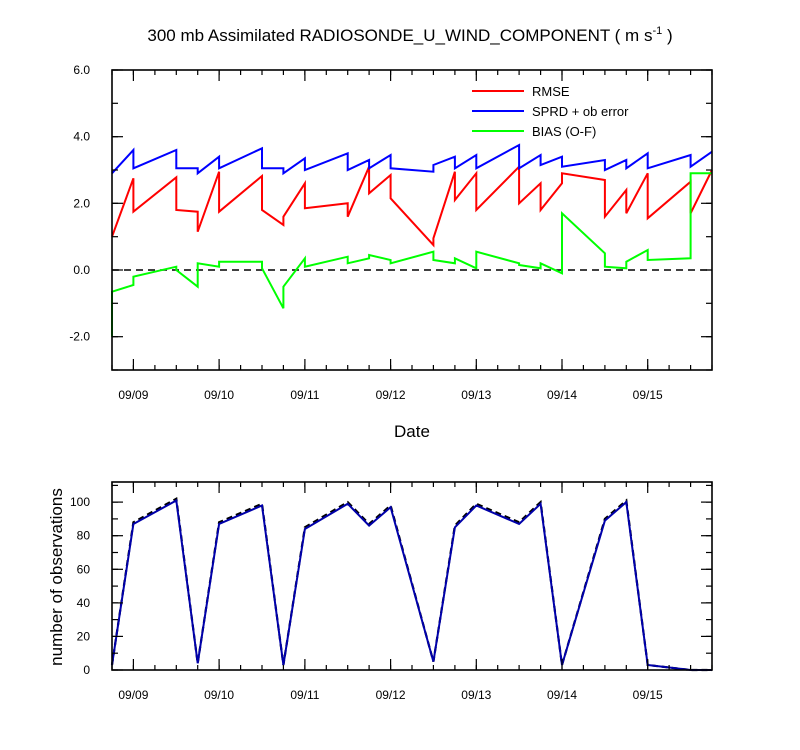 Image resolution: width=800 pixels, height=750 pixels. What do you see at coordinates (80, 502) in the screenshot?
I see `y-tick-label: 100` at bounding box center [80, 502].